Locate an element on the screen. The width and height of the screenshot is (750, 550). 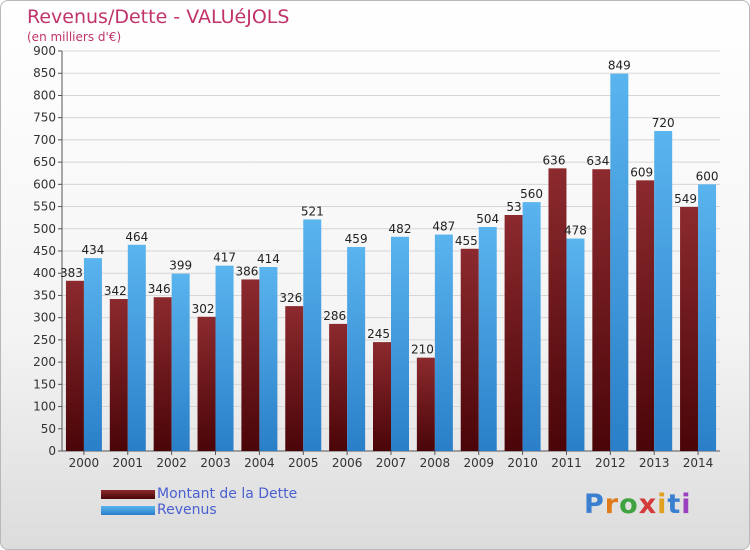
data-label-dette: 609 is located at coordinates (641, 172).